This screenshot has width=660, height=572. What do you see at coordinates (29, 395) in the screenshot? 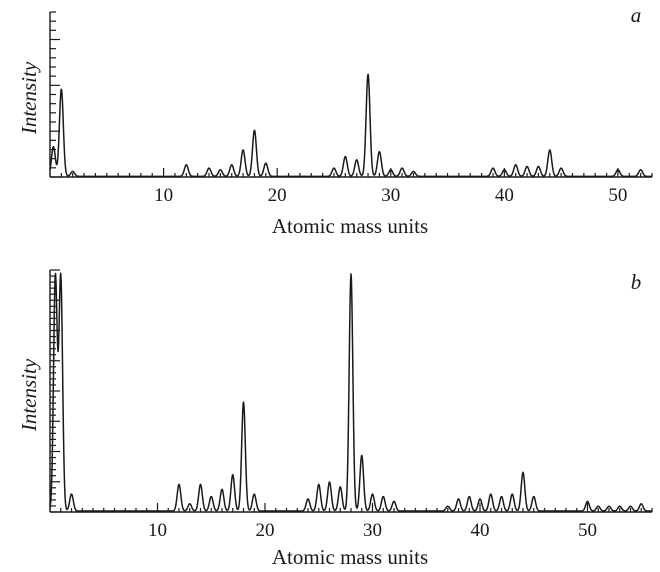
I see `panel-b-y-axis-label: Intensity` at bounding box center [29, 395].